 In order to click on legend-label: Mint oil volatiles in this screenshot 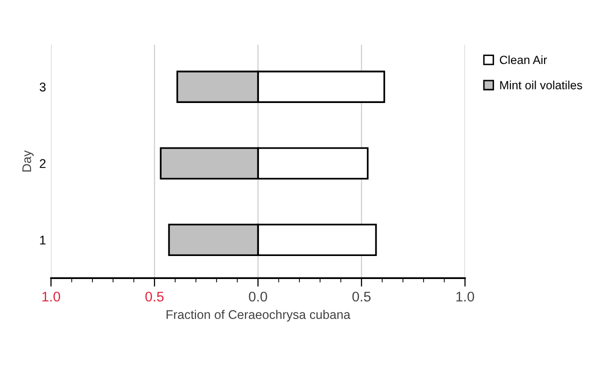, I will do `click(541, 85)`.